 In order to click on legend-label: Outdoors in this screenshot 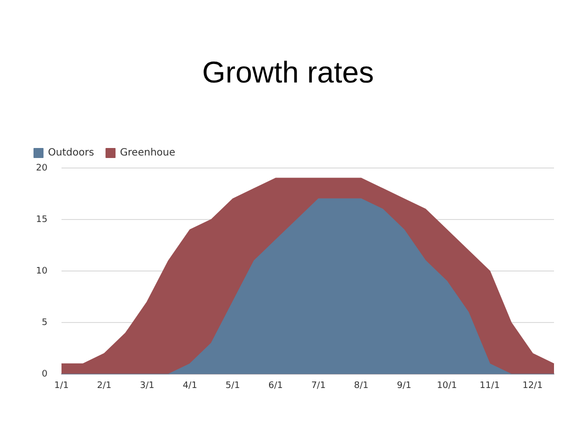, I will do `click(71, 153)`.